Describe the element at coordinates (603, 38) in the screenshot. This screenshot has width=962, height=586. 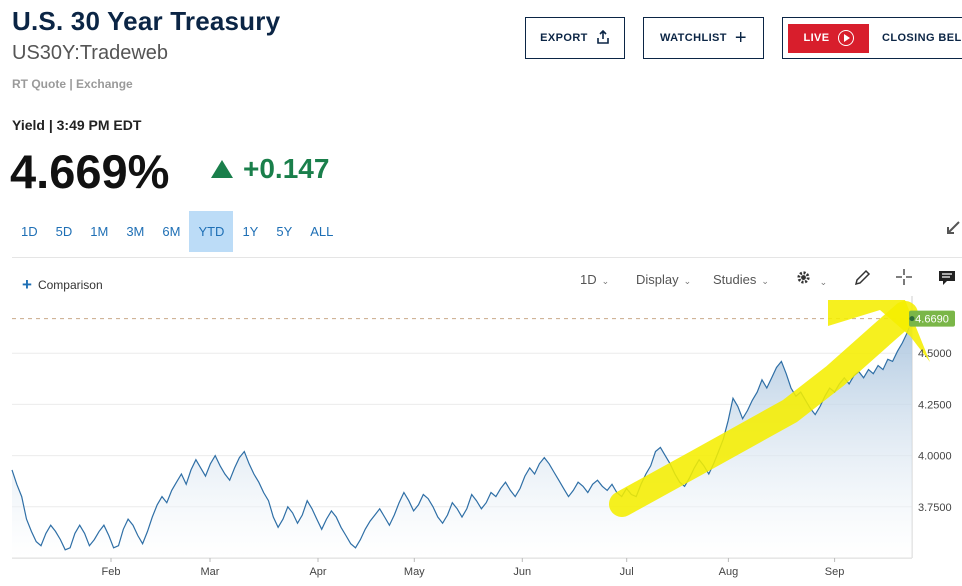
I see `share-icon` at that location.